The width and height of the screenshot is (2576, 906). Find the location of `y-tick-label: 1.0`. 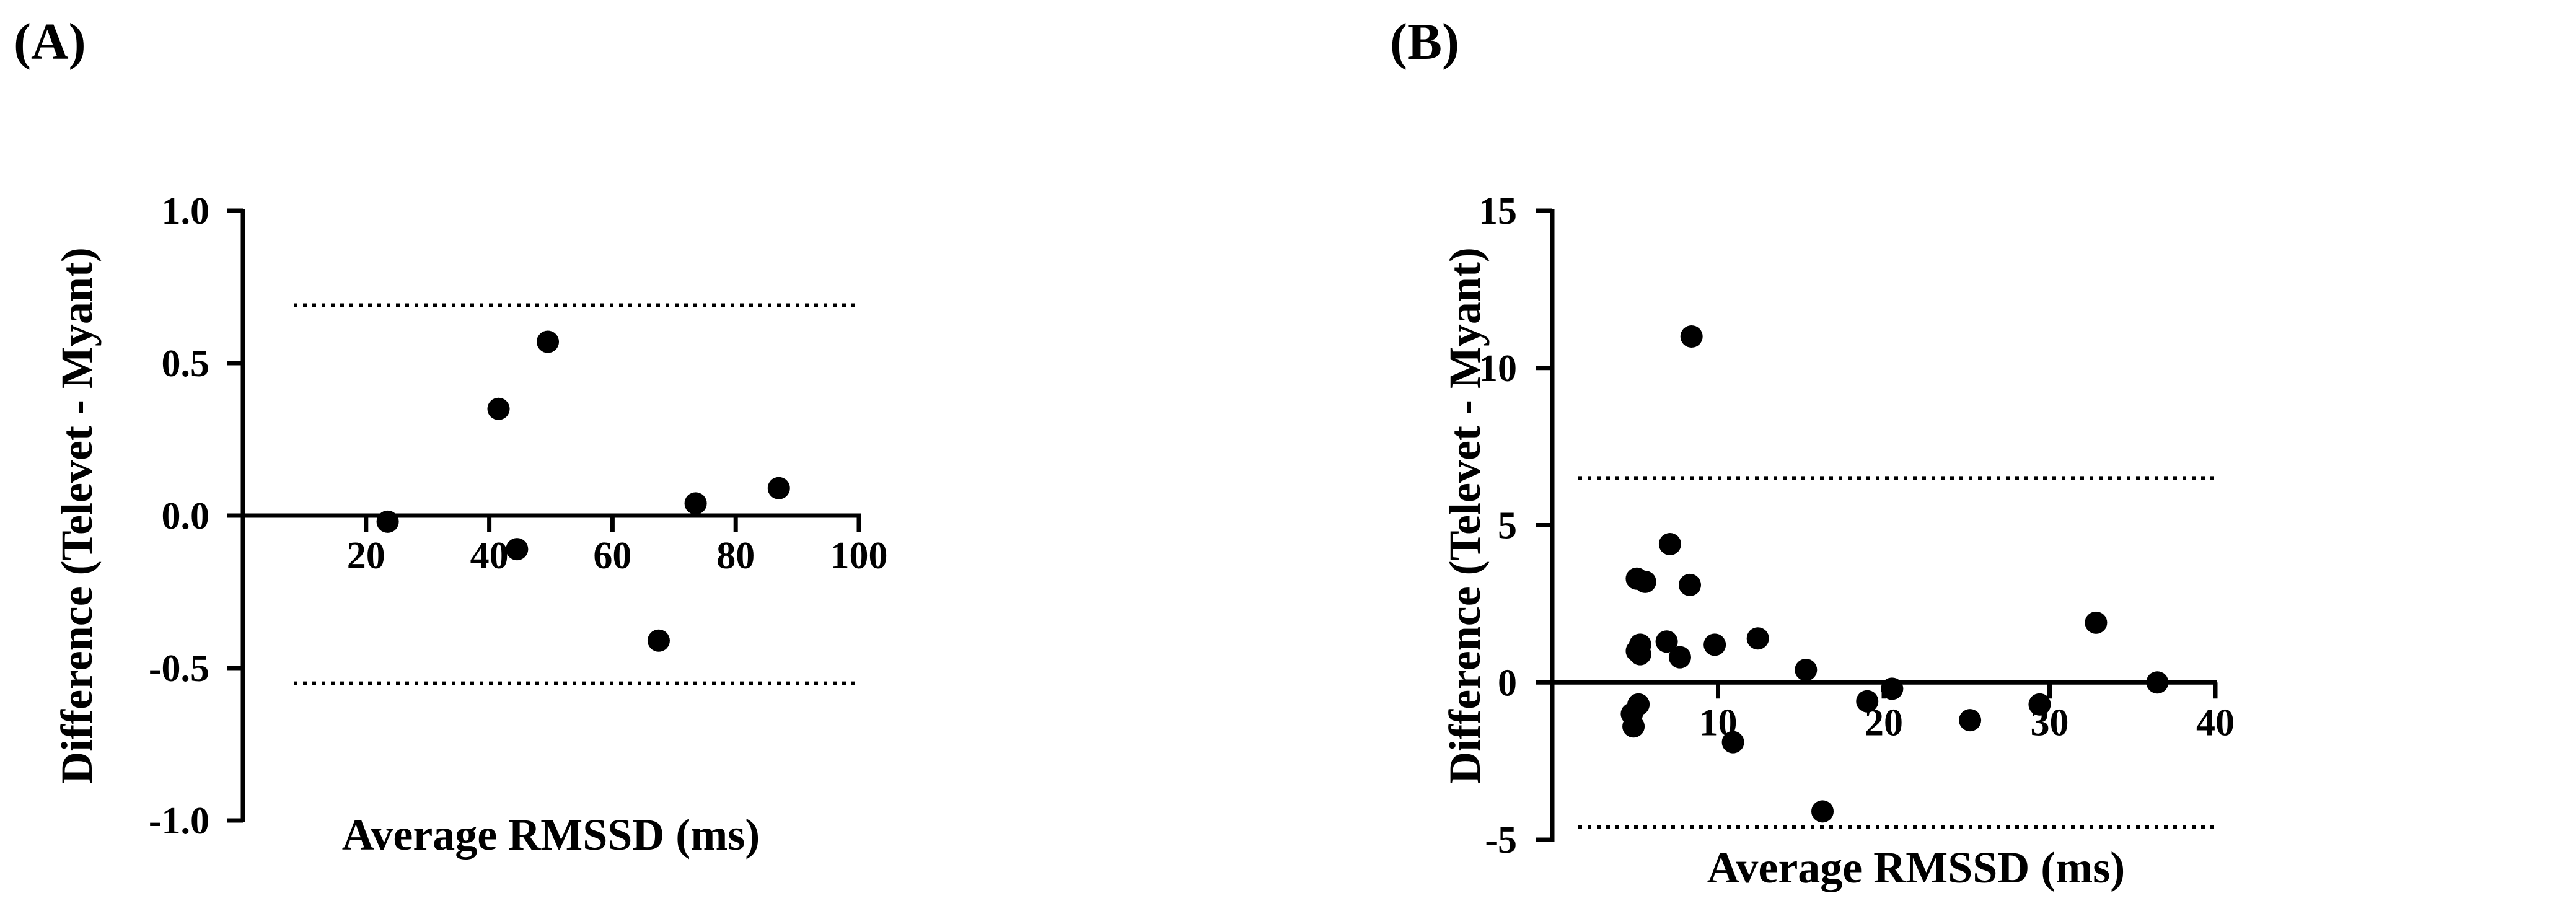

y-tick-label: 1.0 is located at coordinates (186, 211).